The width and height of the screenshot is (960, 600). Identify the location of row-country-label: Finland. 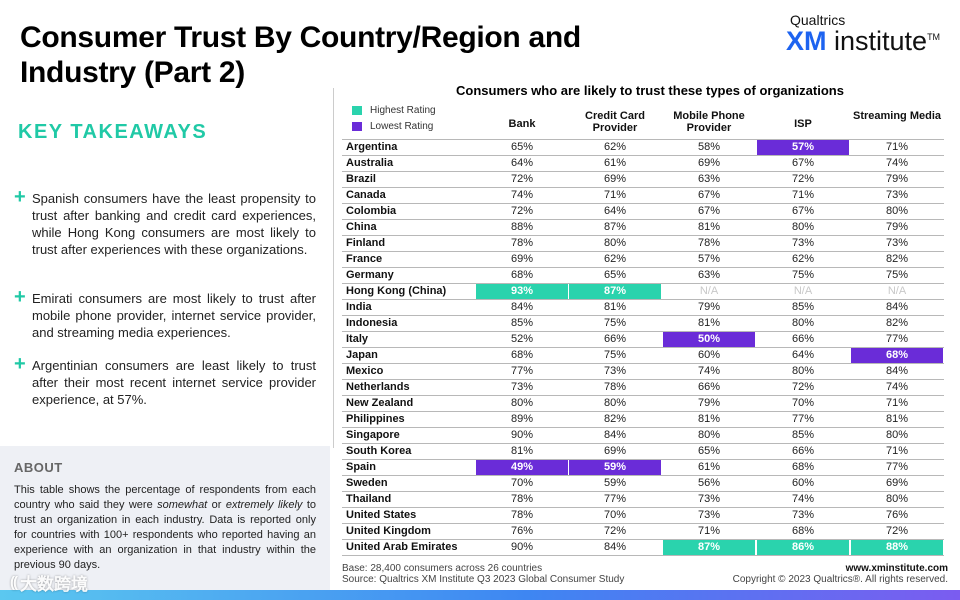
(366, 243).